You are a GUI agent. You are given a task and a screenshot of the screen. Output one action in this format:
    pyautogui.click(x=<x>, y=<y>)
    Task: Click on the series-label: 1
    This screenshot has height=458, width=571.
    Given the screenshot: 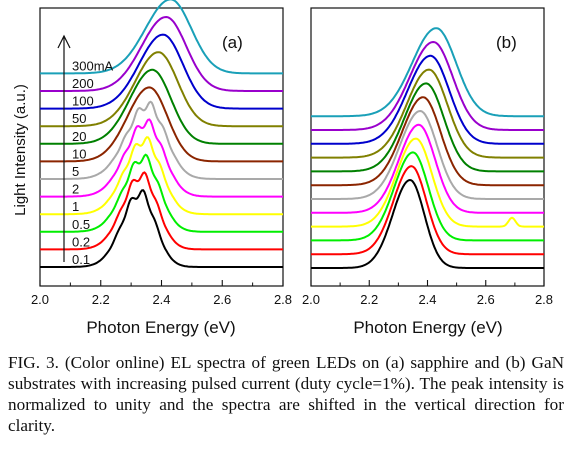 What is the action you would take?
    pyautogui.click(x=75, y=206)
    